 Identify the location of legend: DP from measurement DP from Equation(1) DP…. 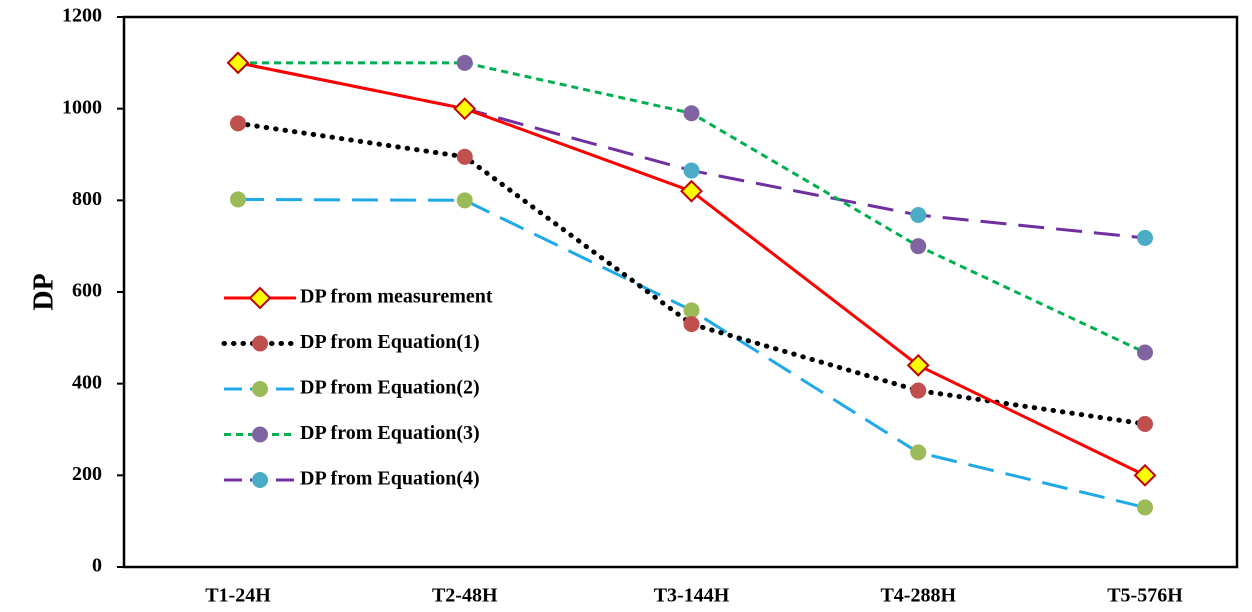
(357, 388).